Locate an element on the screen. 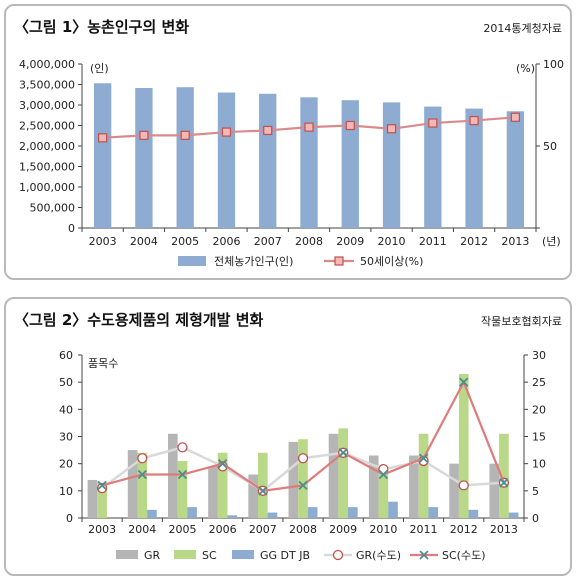 The image size is (580, 580). x-tick-label: 2009 is located at coordinates (350, 241).